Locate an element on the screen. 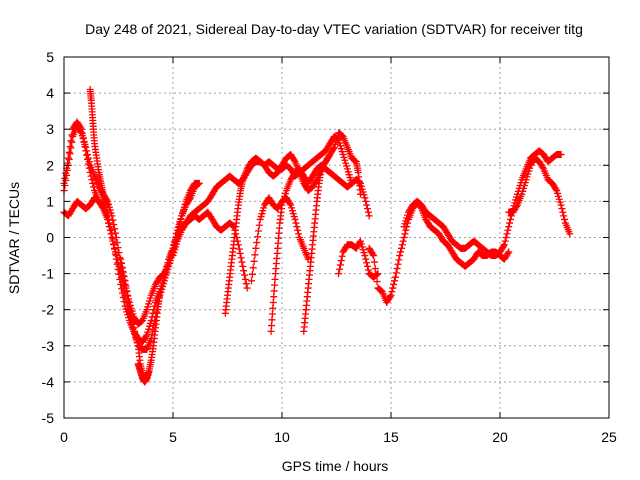 This screenshot has height=480, width=640. y-tick-label: -3 is located at coordinates (48, 346).